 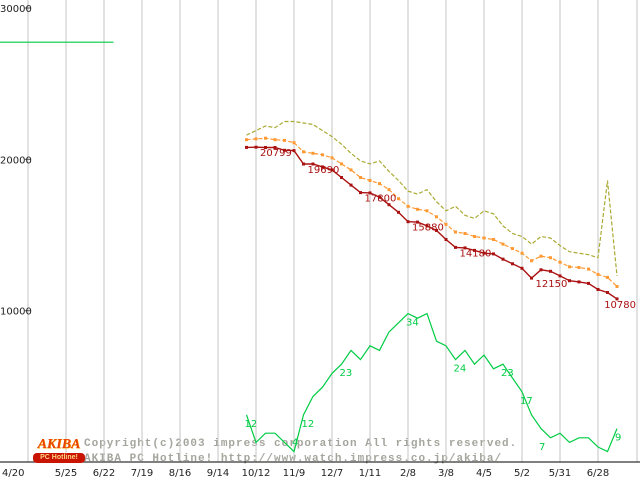 What do you see at coordinates (526, 401) in the screenshot?
I see `shop-count-label: 17` at bounding box center [526, 401].